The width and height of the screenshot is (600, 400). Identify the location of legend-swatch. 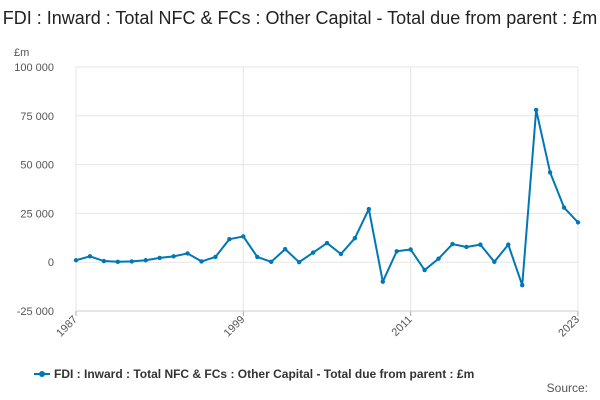
(42, 374).